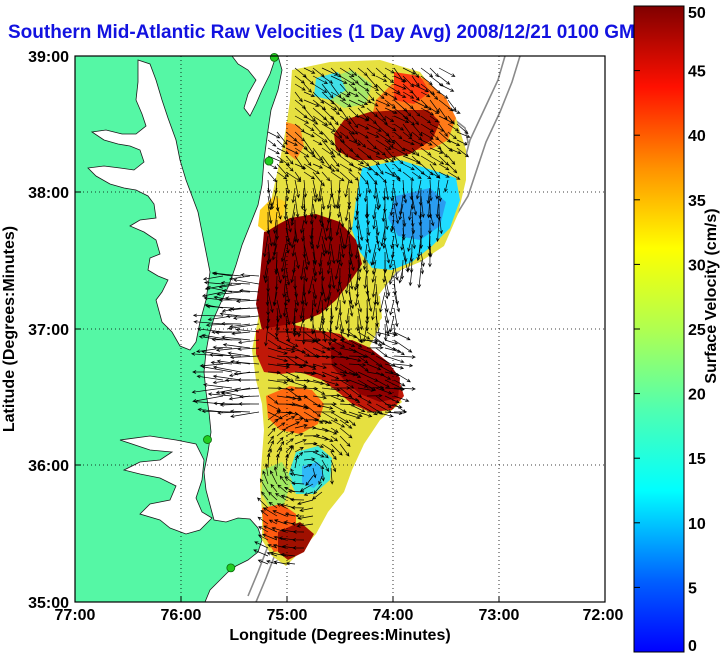 The height and width of the screenshot is (659, 724). What do you see at coordinates (241, 312) in the screenshot?
I see `radar-stations` at bounding box center [241, 312].